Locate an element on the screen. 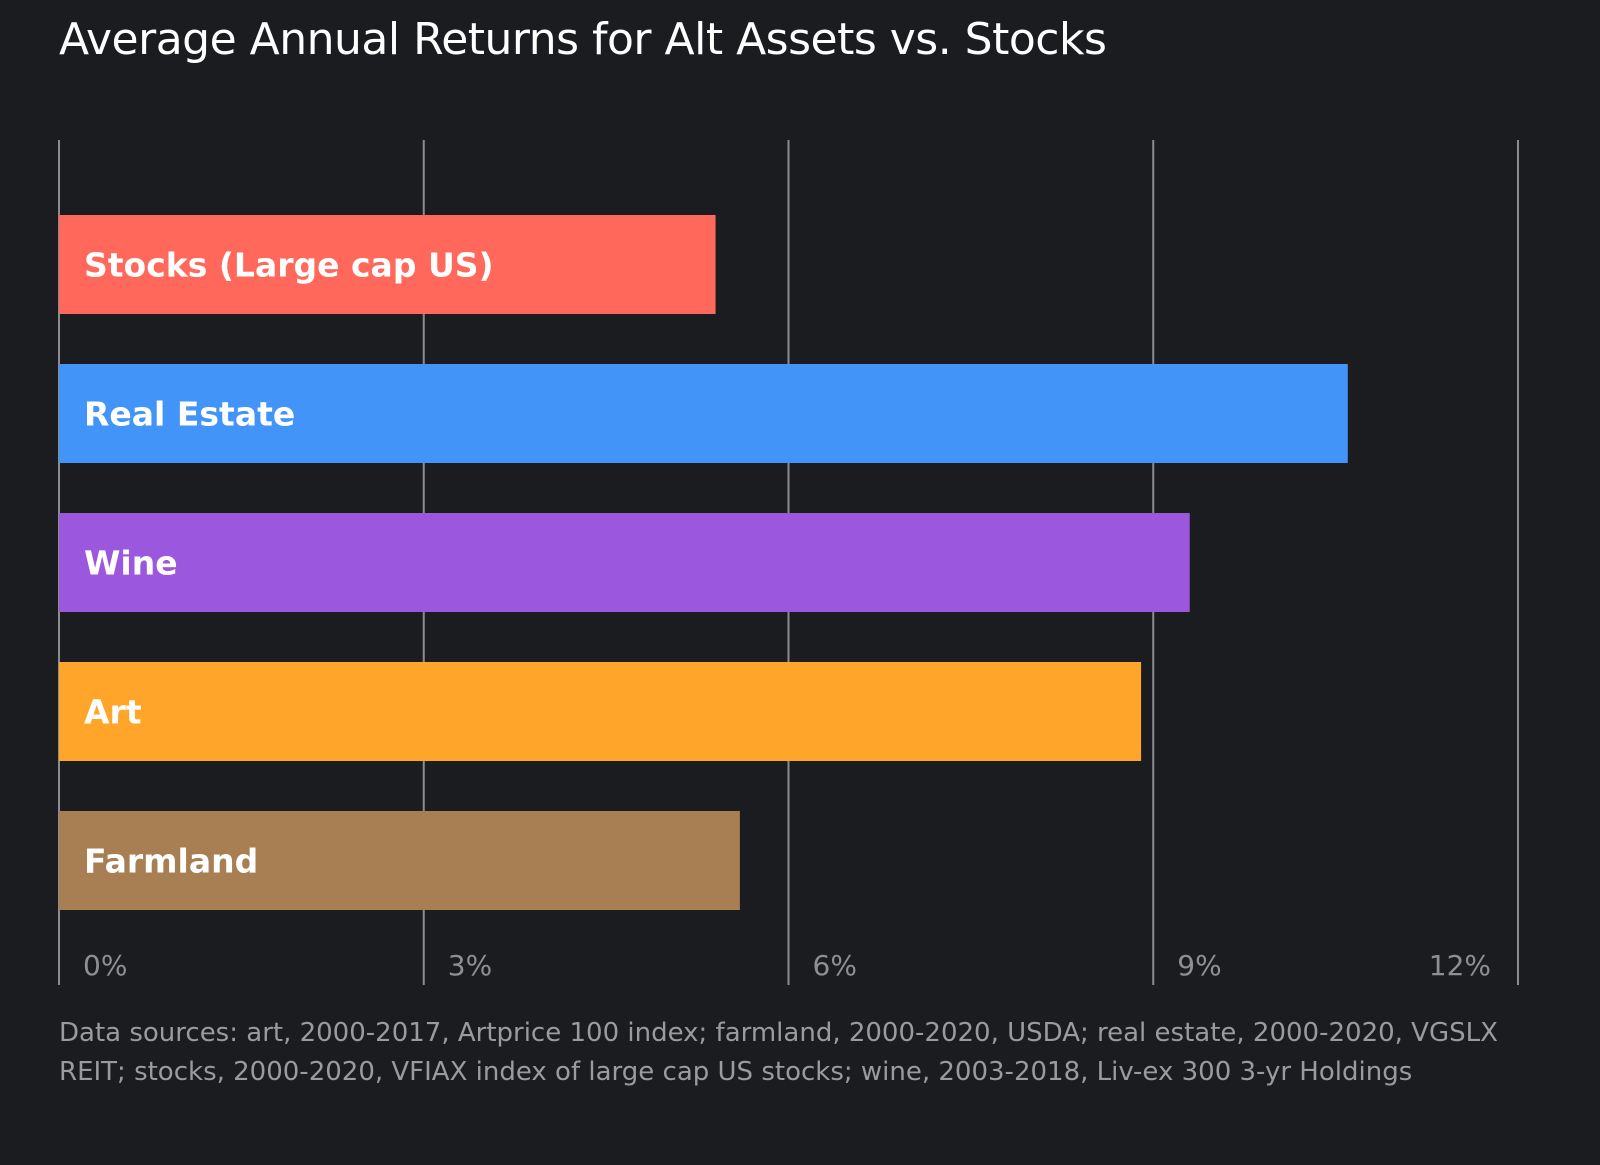 This screenshot has width=1600, height=1165. x-tick-label: 0% is located at coordinates (105, 965).